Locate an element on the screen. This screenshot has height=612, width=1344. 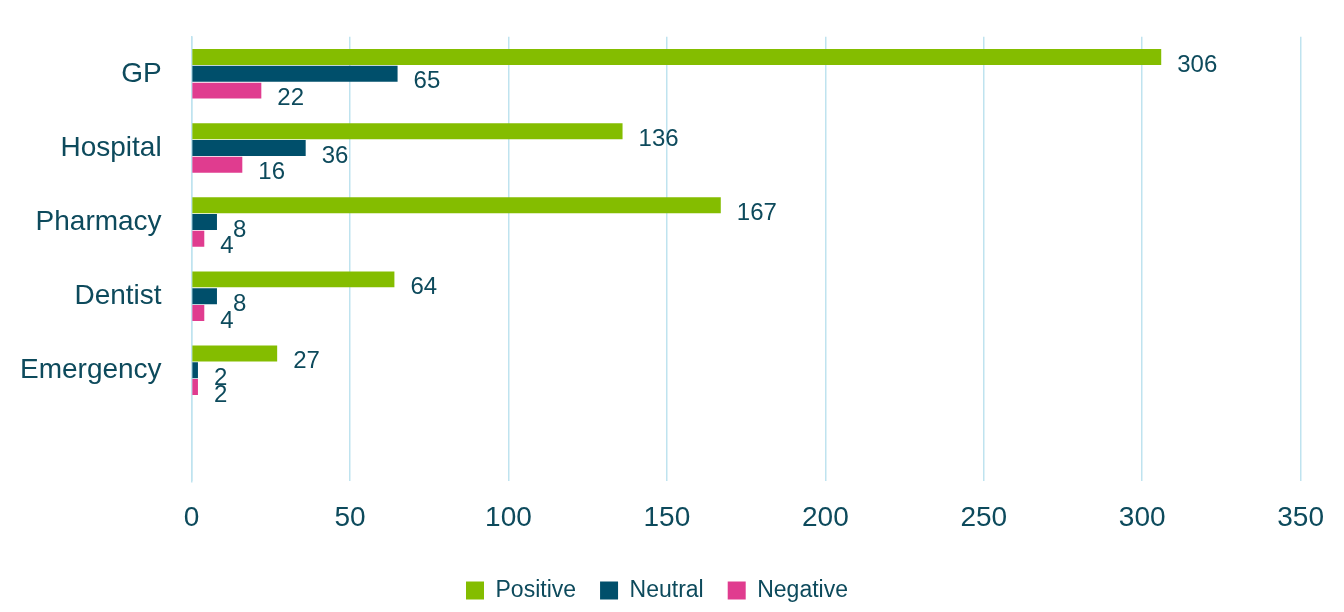
data-label: 16 is located at coordinates (272, 171).